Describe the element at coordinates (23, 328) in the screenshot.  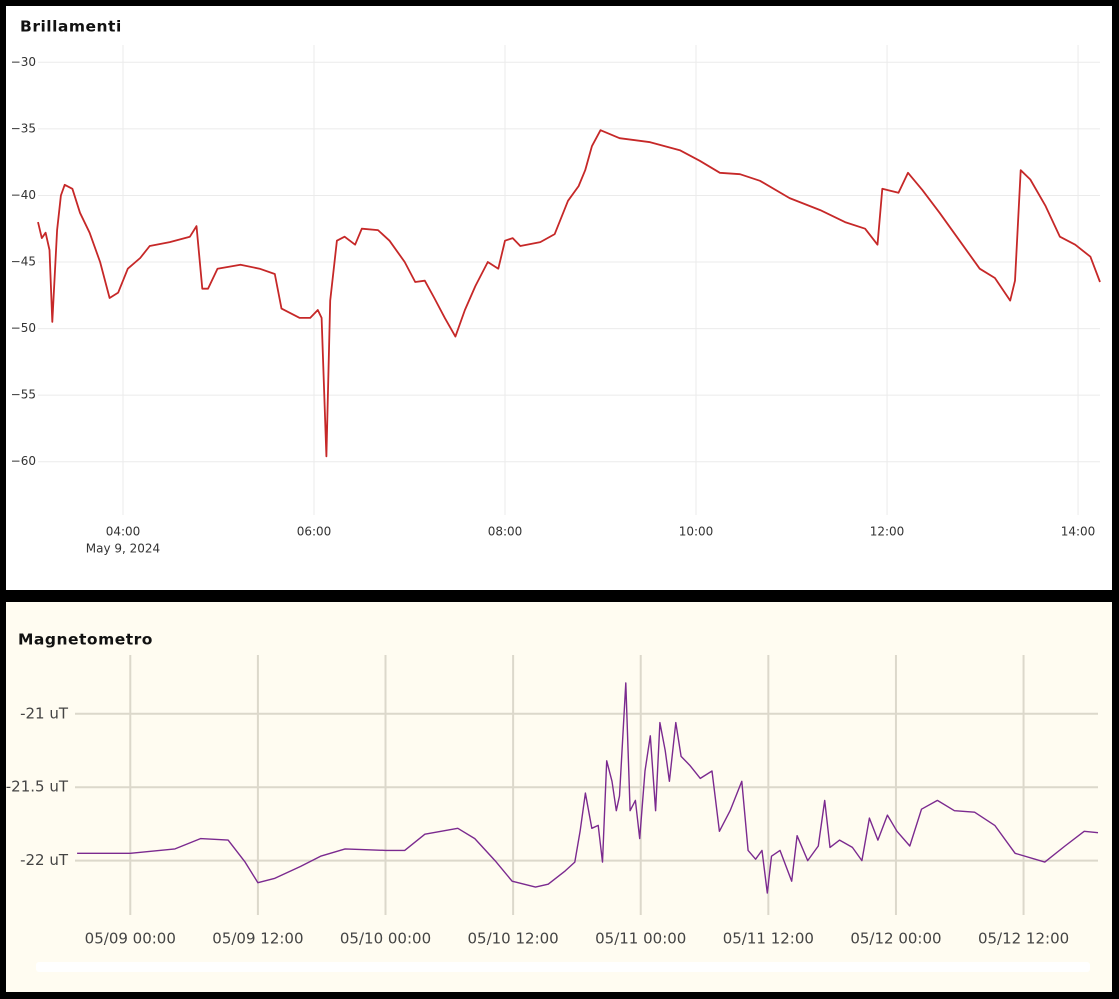
I see `y-tick-label: −50` at that location.